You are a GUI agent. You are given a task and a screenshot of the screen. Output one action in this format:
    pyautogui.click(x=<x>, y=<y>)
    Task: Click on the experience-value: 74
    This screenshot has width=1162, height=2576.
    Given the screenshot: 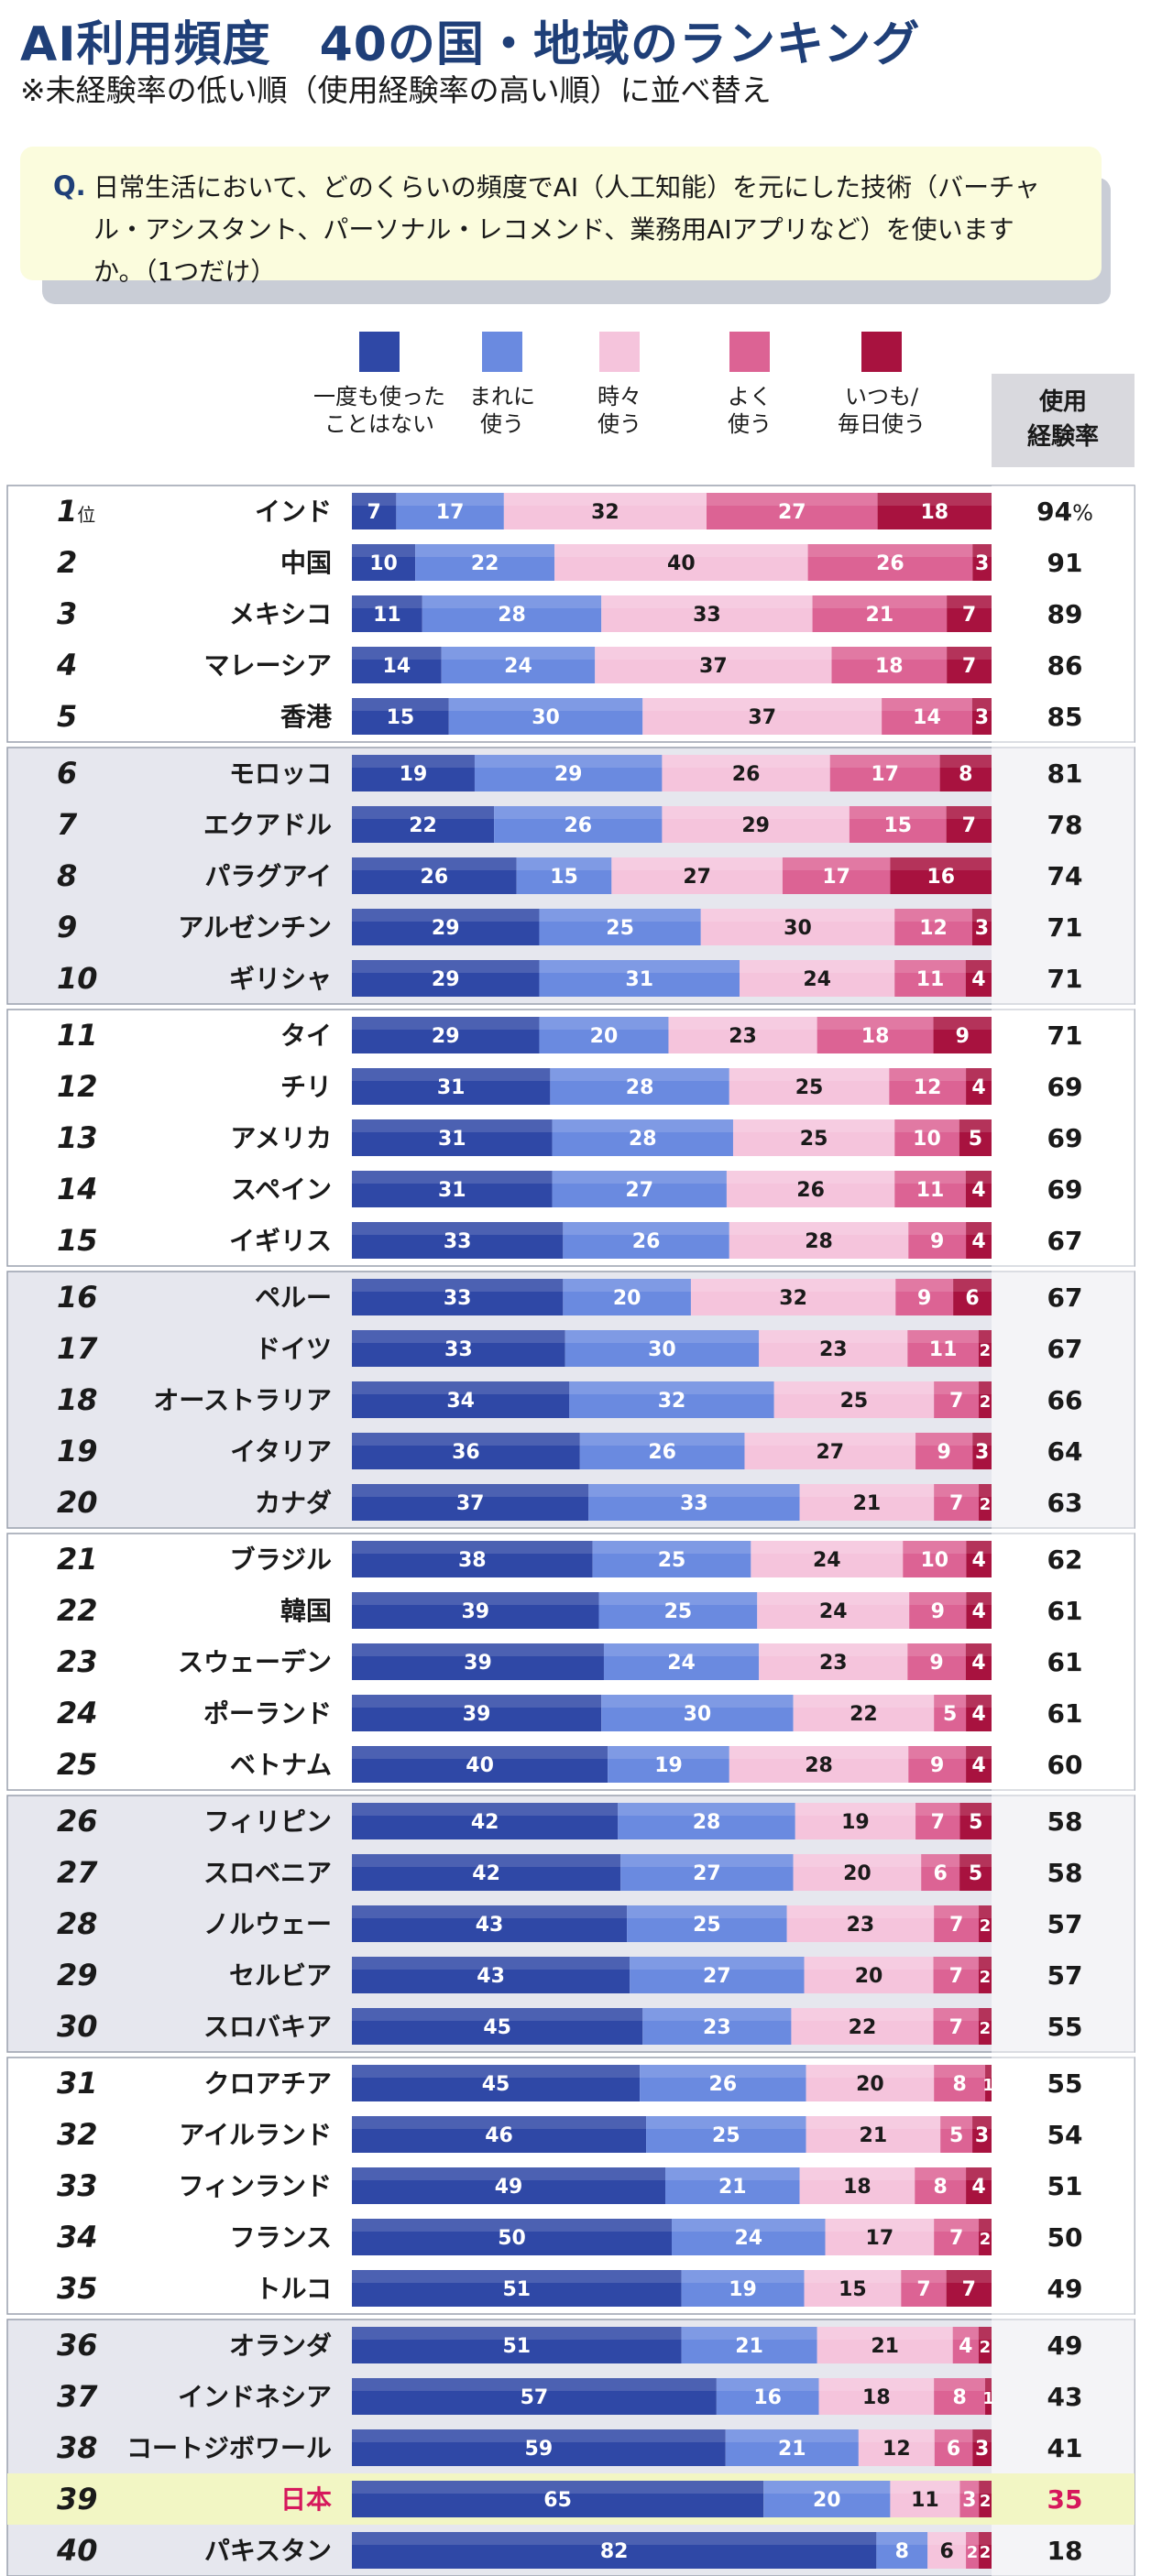 What is the action you would take?
    pyautogui.click(x=1065, y=876)
    